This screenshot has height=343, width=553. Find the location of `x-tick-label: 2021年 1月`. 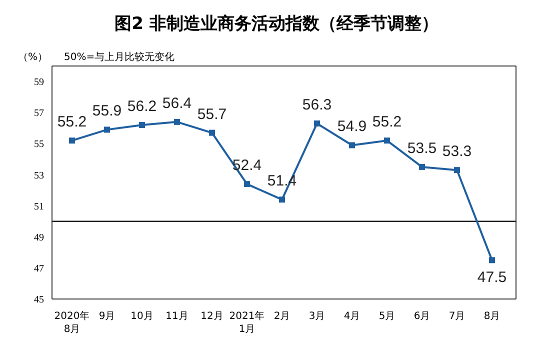

x-tick-label: 2021年 1月 is located at coordinates (247, 322).